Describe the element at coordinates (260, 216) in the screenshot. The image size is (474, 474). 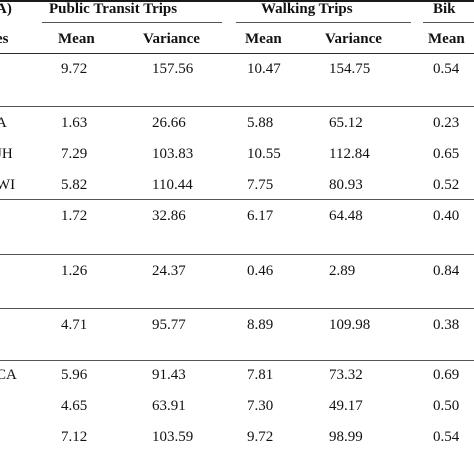
I see `cell-walk-mean: 6.17` at that location.